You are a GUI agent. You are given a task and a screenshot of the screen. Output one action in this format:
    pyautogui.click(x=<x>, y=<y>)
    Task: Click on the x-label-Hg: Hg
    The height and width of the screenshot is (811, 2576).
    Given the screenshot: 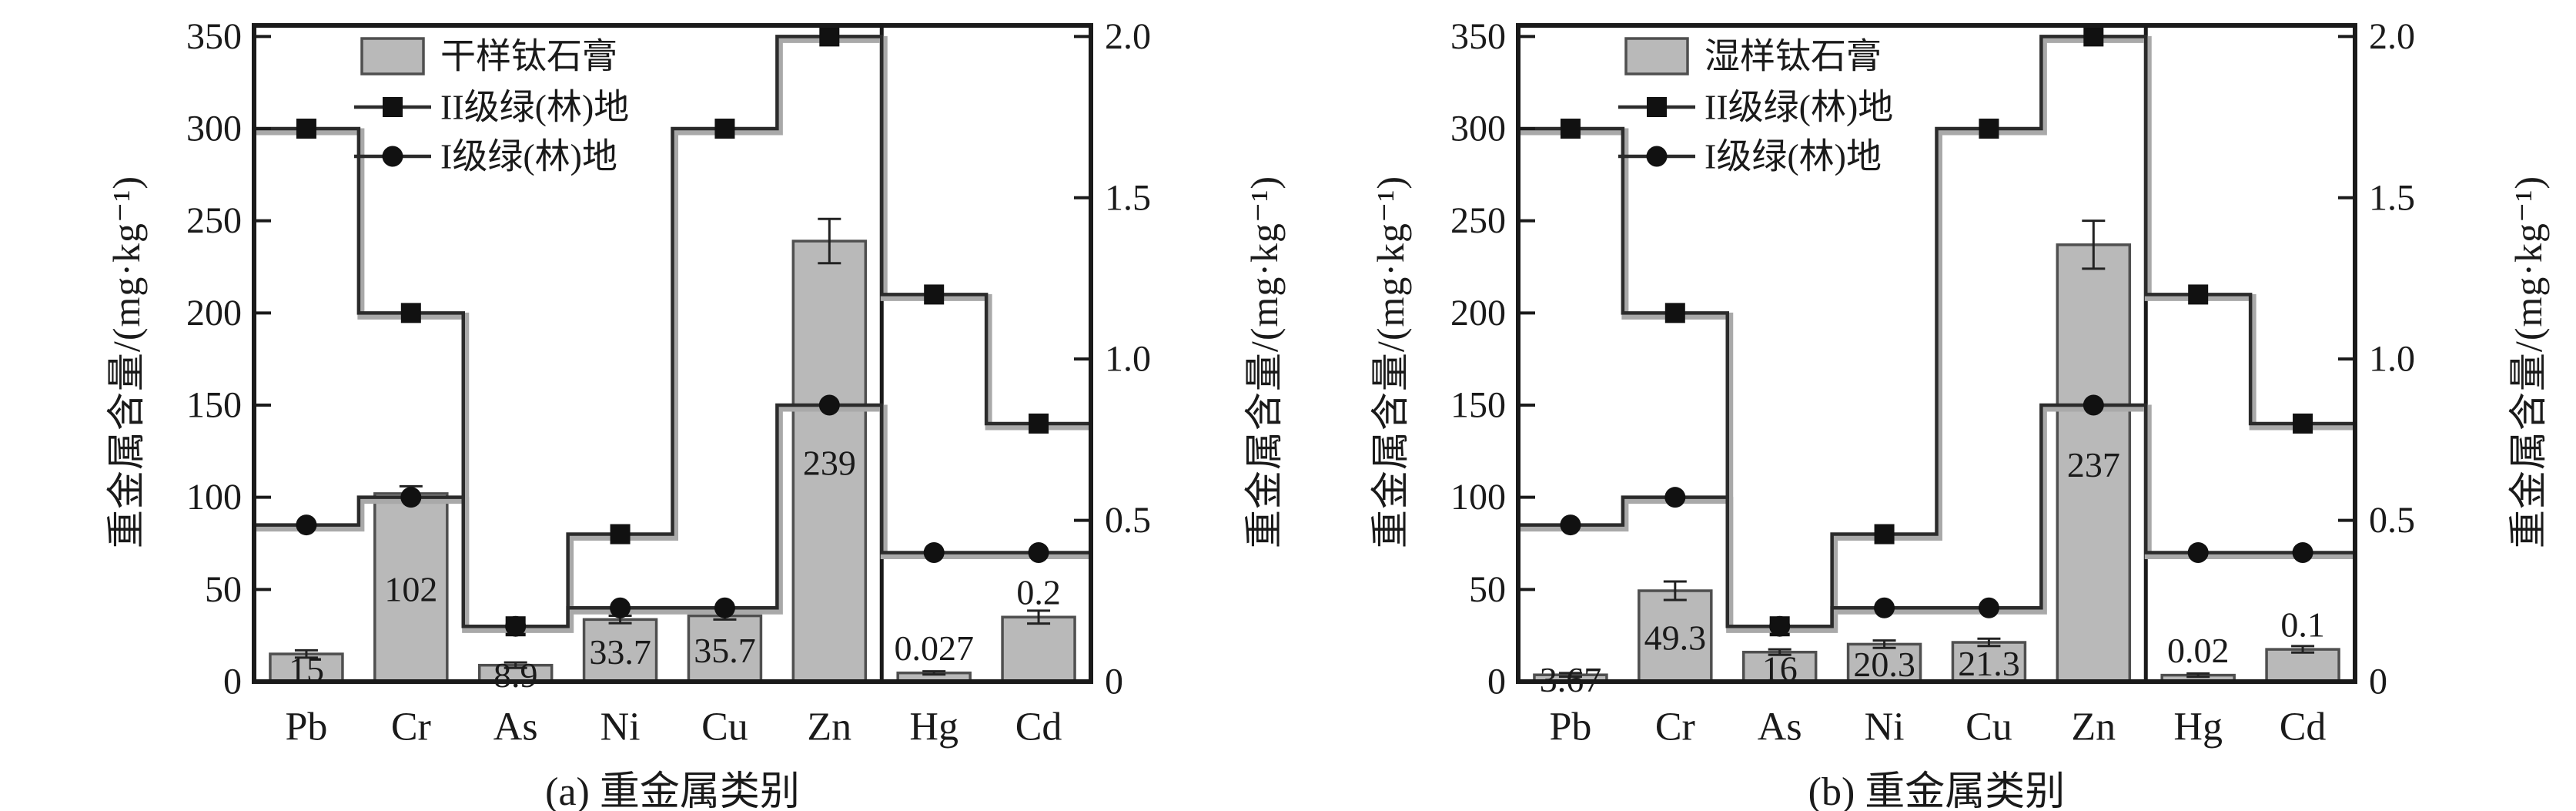 What is the action you would take?
    pyautogui.click(x=934, y=727)
    